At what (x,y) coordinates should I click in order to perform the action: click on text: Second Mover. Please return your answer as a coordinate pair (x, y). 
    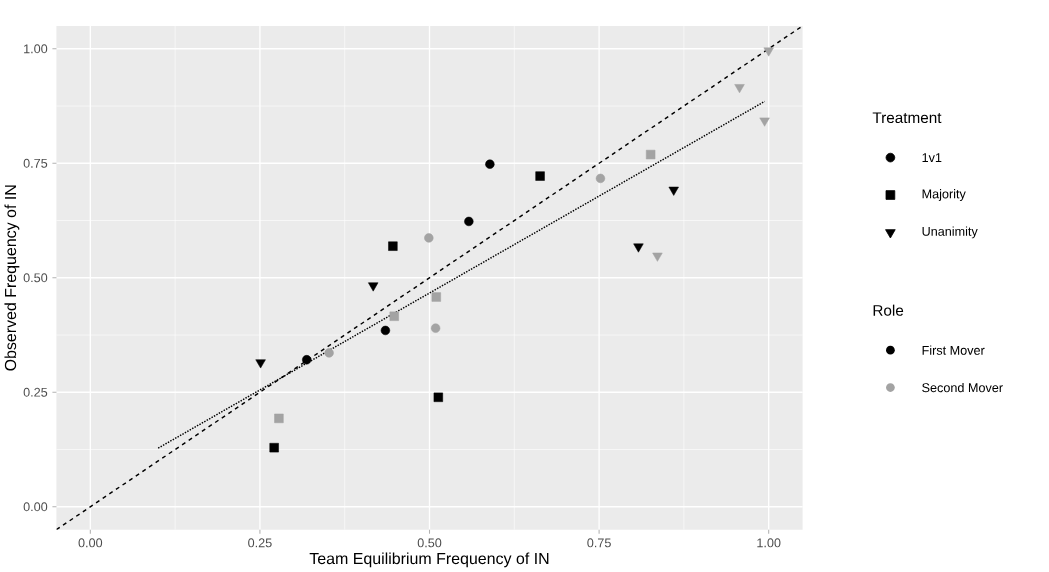
    Looking at the image, I should click on (962, 388).